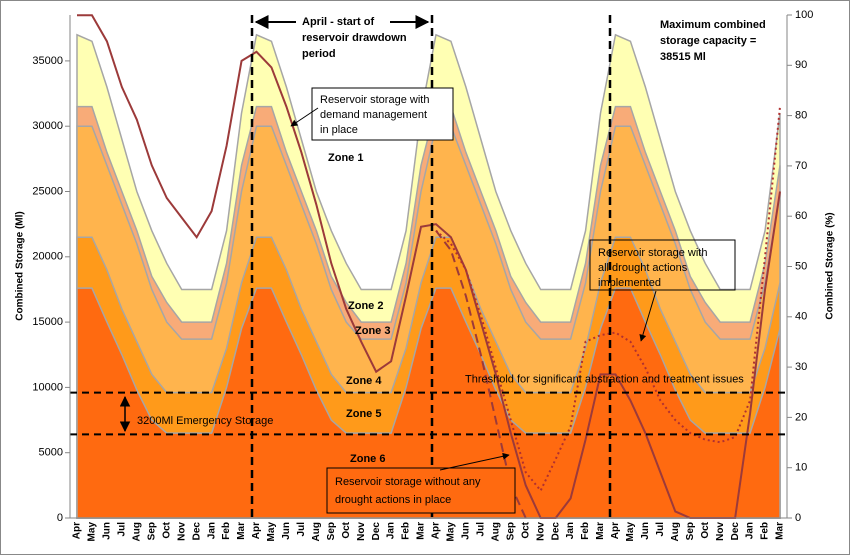  I want to click on annotation: implemented, so click(629, 283).